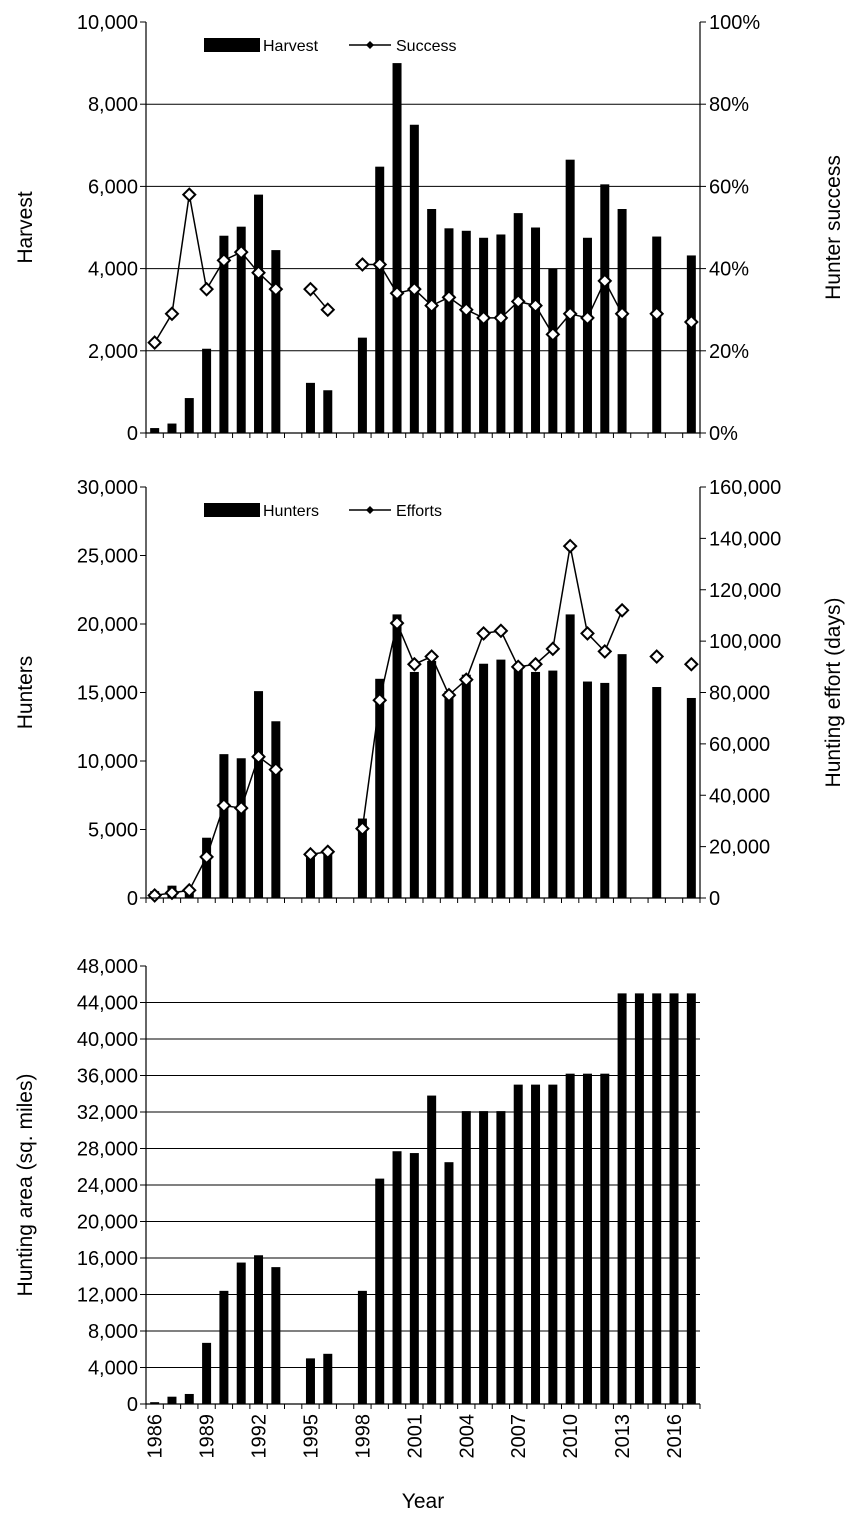 The width and height of the screenshot is (850, 1513). I want to click on y-tick-label: 25,000, so click(107, 557).